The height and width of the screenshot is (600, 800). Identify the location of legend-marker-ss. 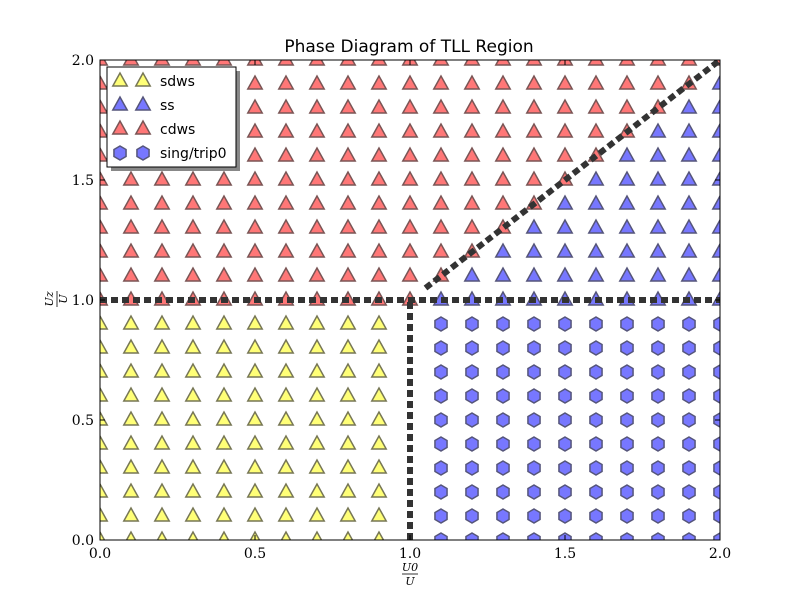
(120, 103).